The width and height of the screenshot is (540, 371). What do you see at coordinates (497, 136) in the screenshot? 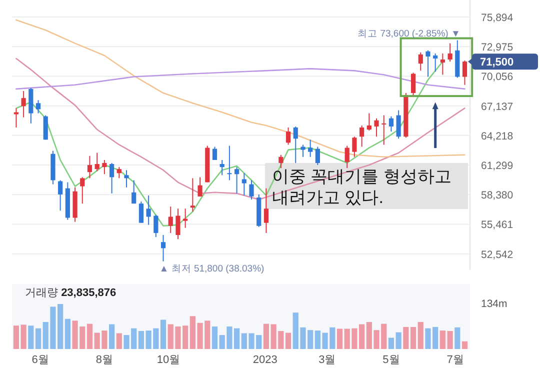
I see `y-tick-label: 64,218` at bounding box center [497, 136].